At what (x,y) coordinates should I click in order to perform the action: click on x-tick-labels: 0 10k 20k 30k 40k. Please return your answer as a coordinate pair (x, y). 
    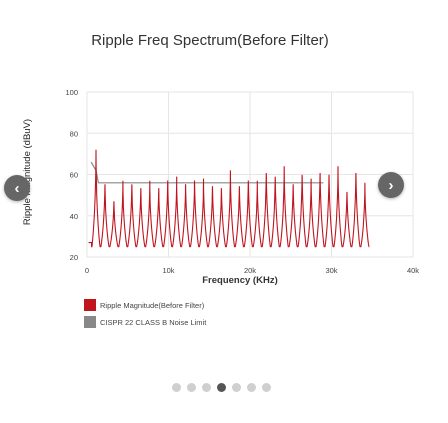
    Looking at the image, I should click on (252, 270).